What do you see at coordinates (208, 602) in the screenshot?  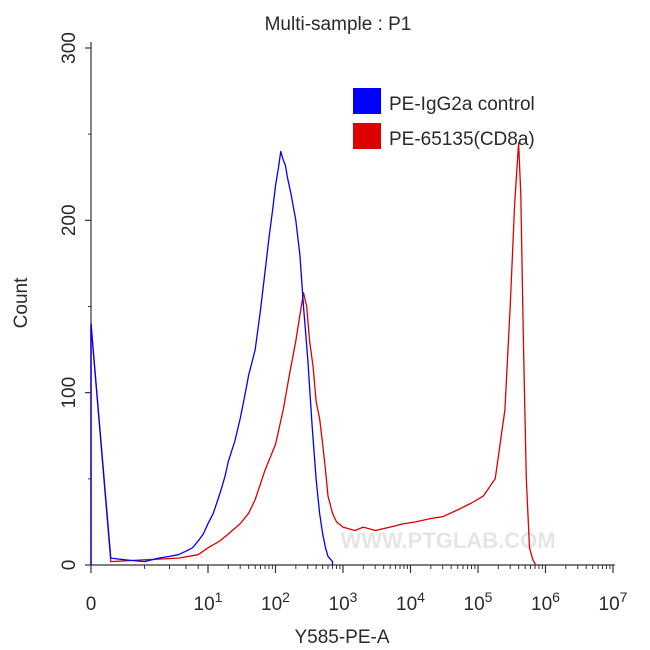 I see `x-tick-label: 10¹` at bounding box center [208, 602].